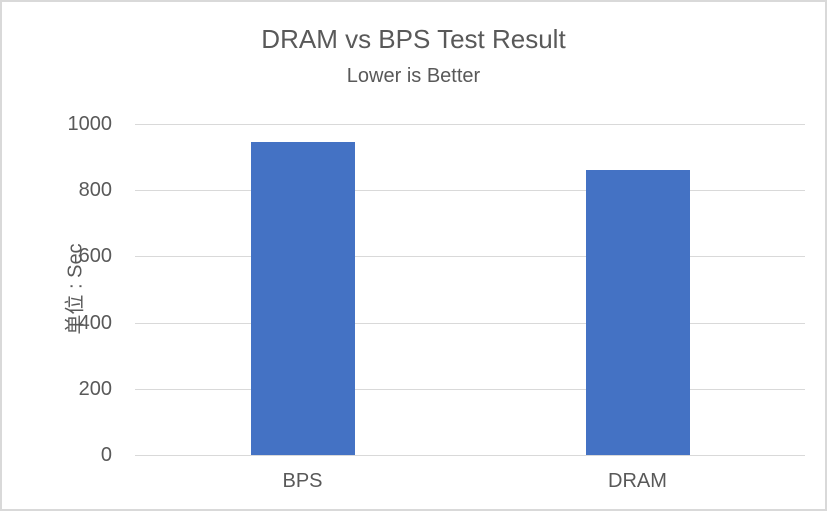 The width and height of the screenshot is (827, 511). I want to click on y-tick-label-1000: 1000, so click(90, 124).